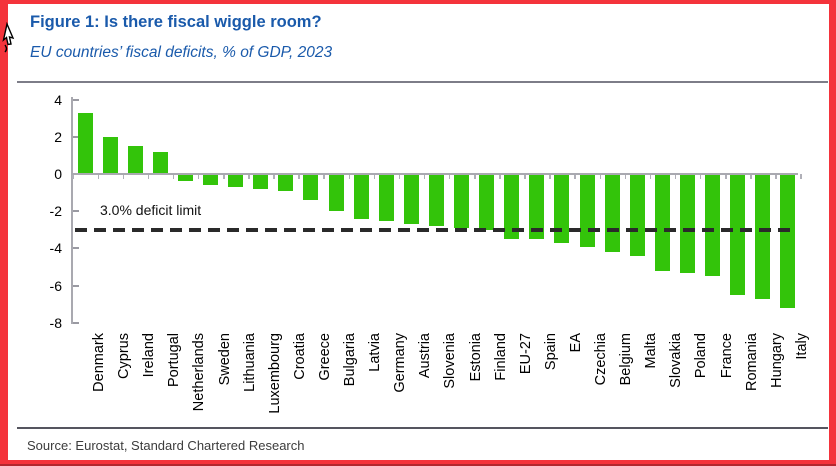 Image resolution: width=836 pixels, height=466 pixels. What do you see at coordinates (274, 373) in the screenshot?
I see `x-category-label: Luxembourg` at bounding box center [274, 373].